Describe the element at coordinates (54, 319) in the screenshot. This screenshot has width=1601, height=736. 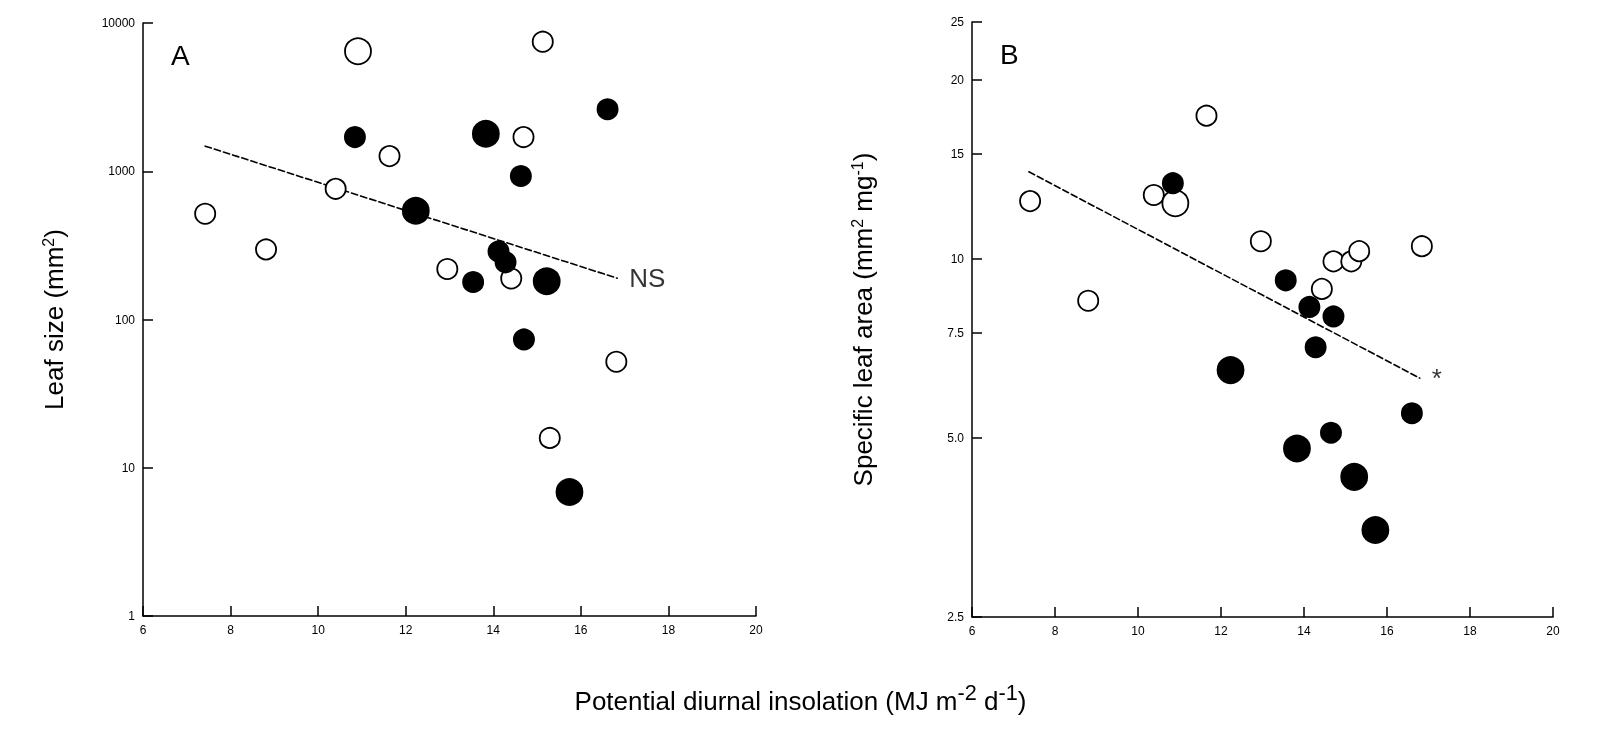
I see `y-axis-title: Leaf size (mm2)` at that location.